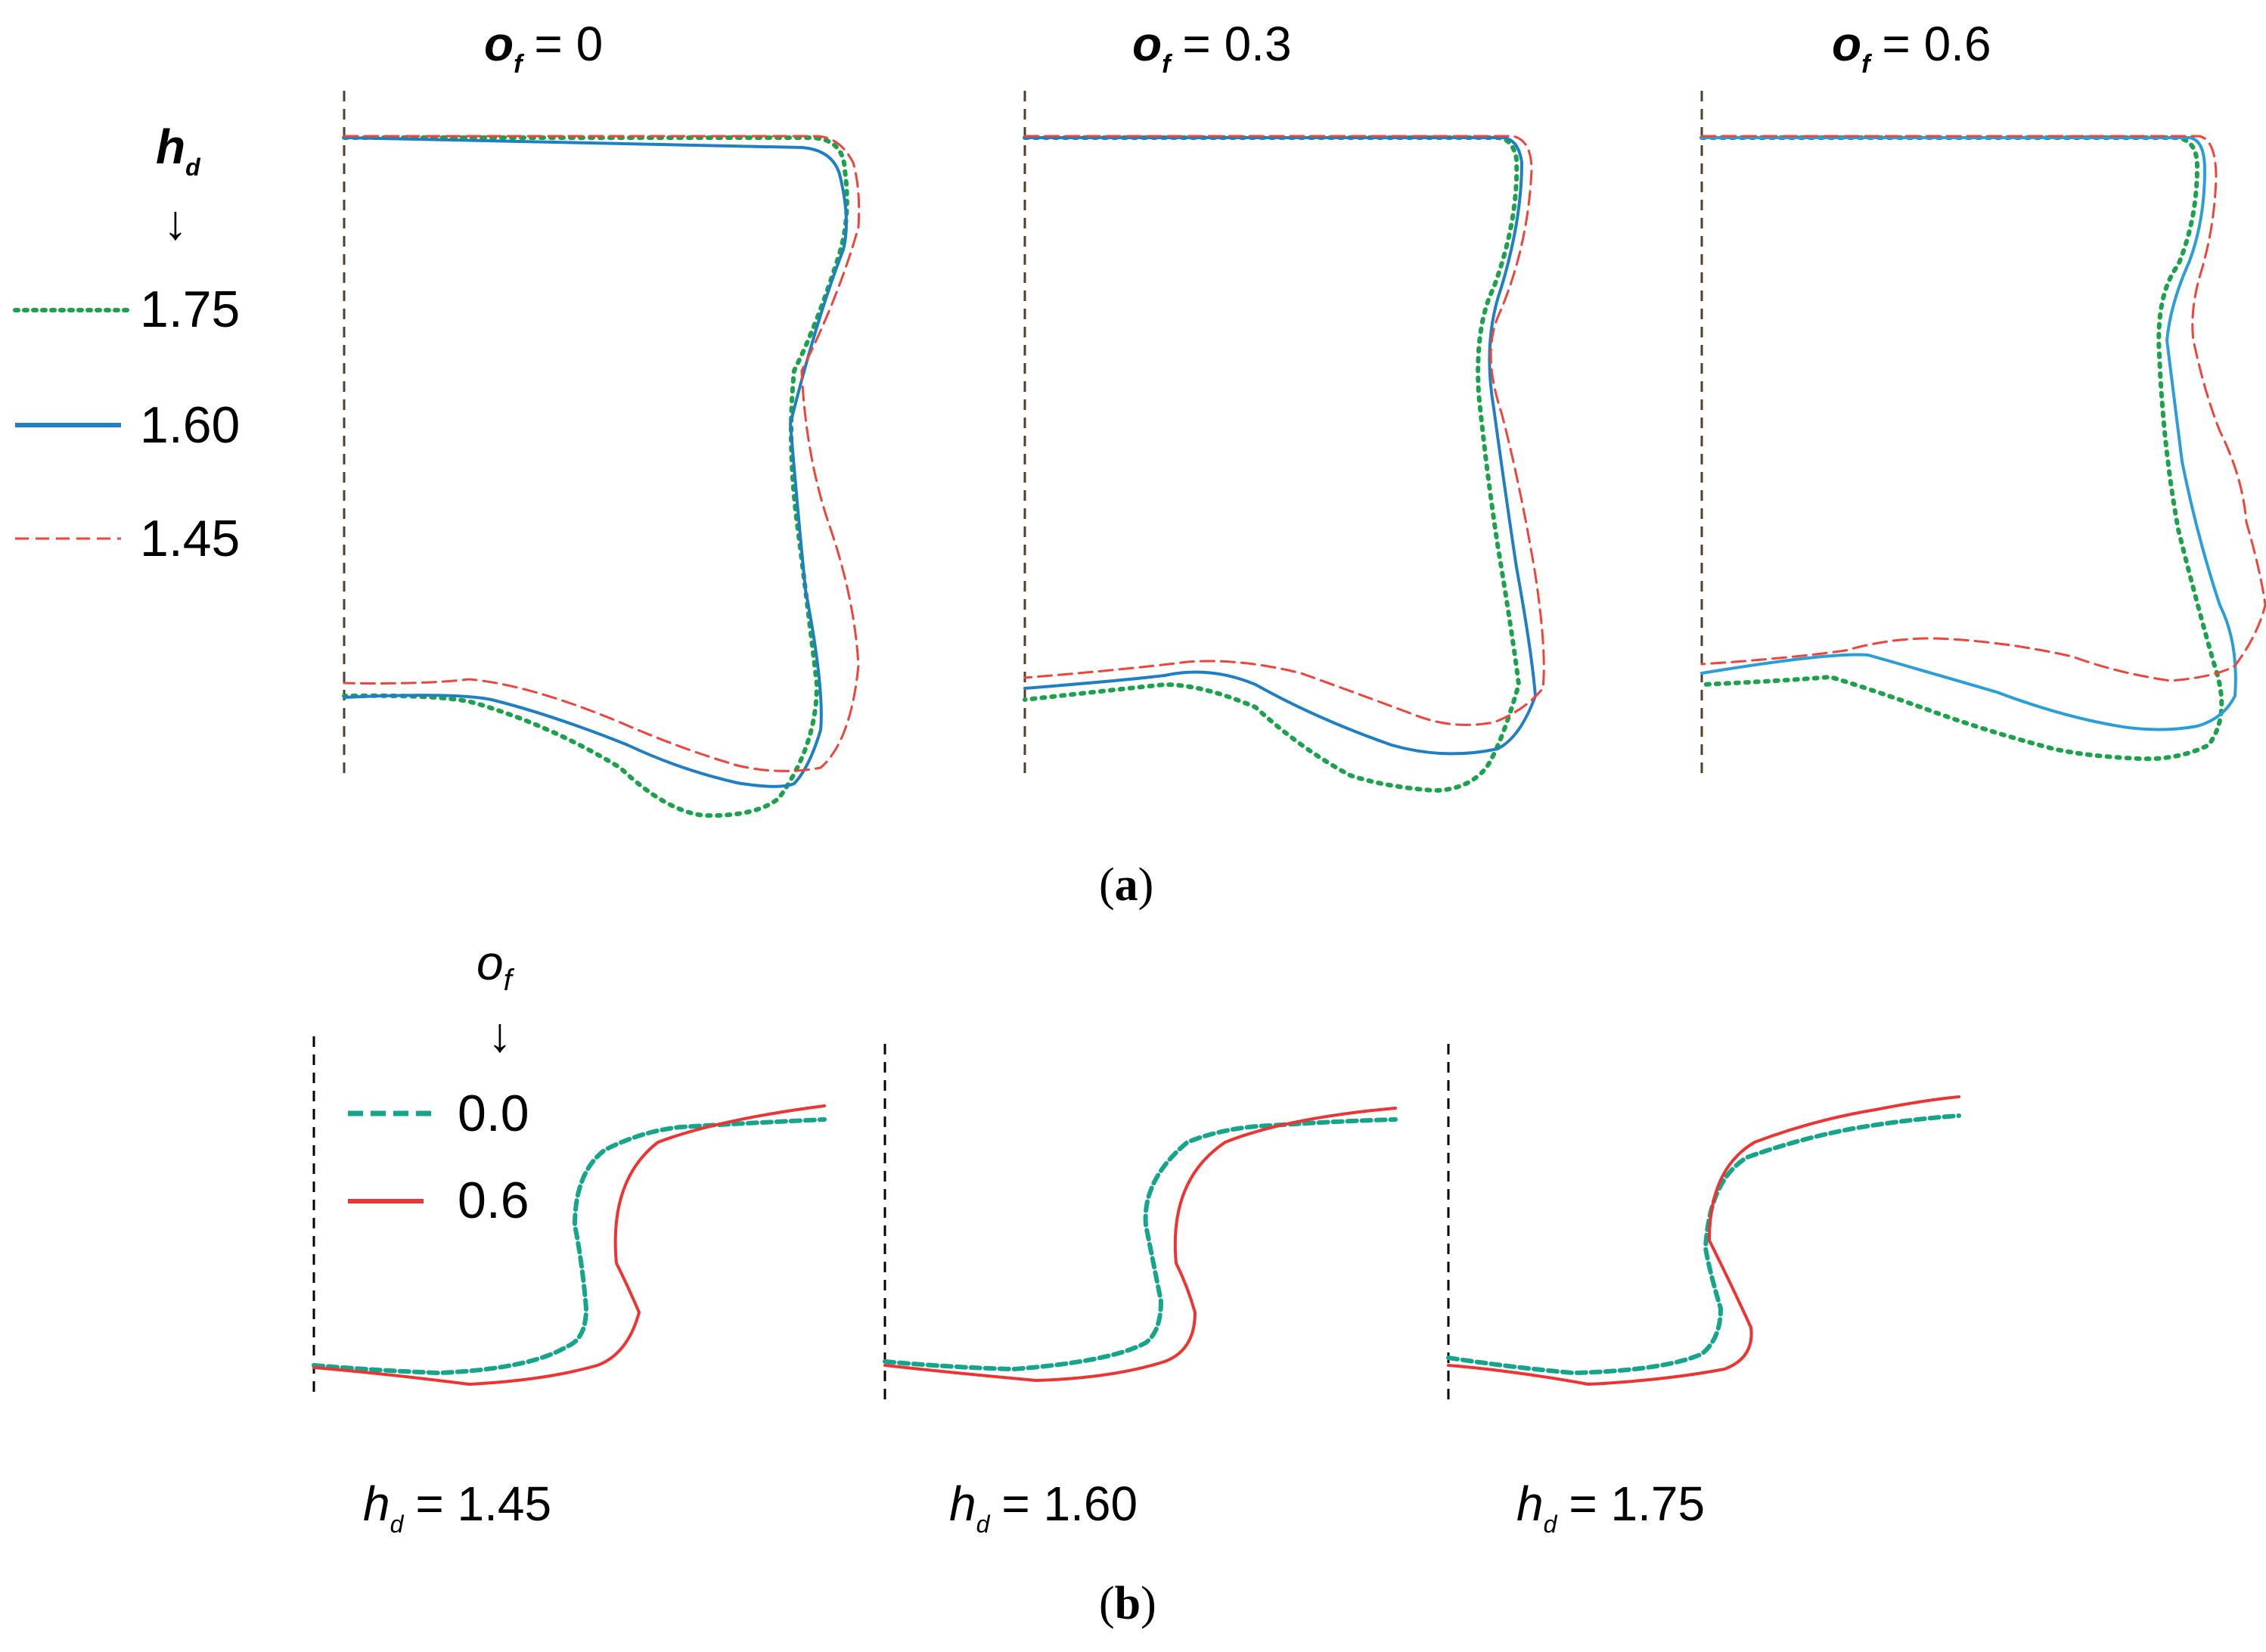 This screenshot has height=1652, width=2266. Describe the element at coordinates (493, 1113) in the screenshot. I see `legend-b-label-00: 0.0` at that location.